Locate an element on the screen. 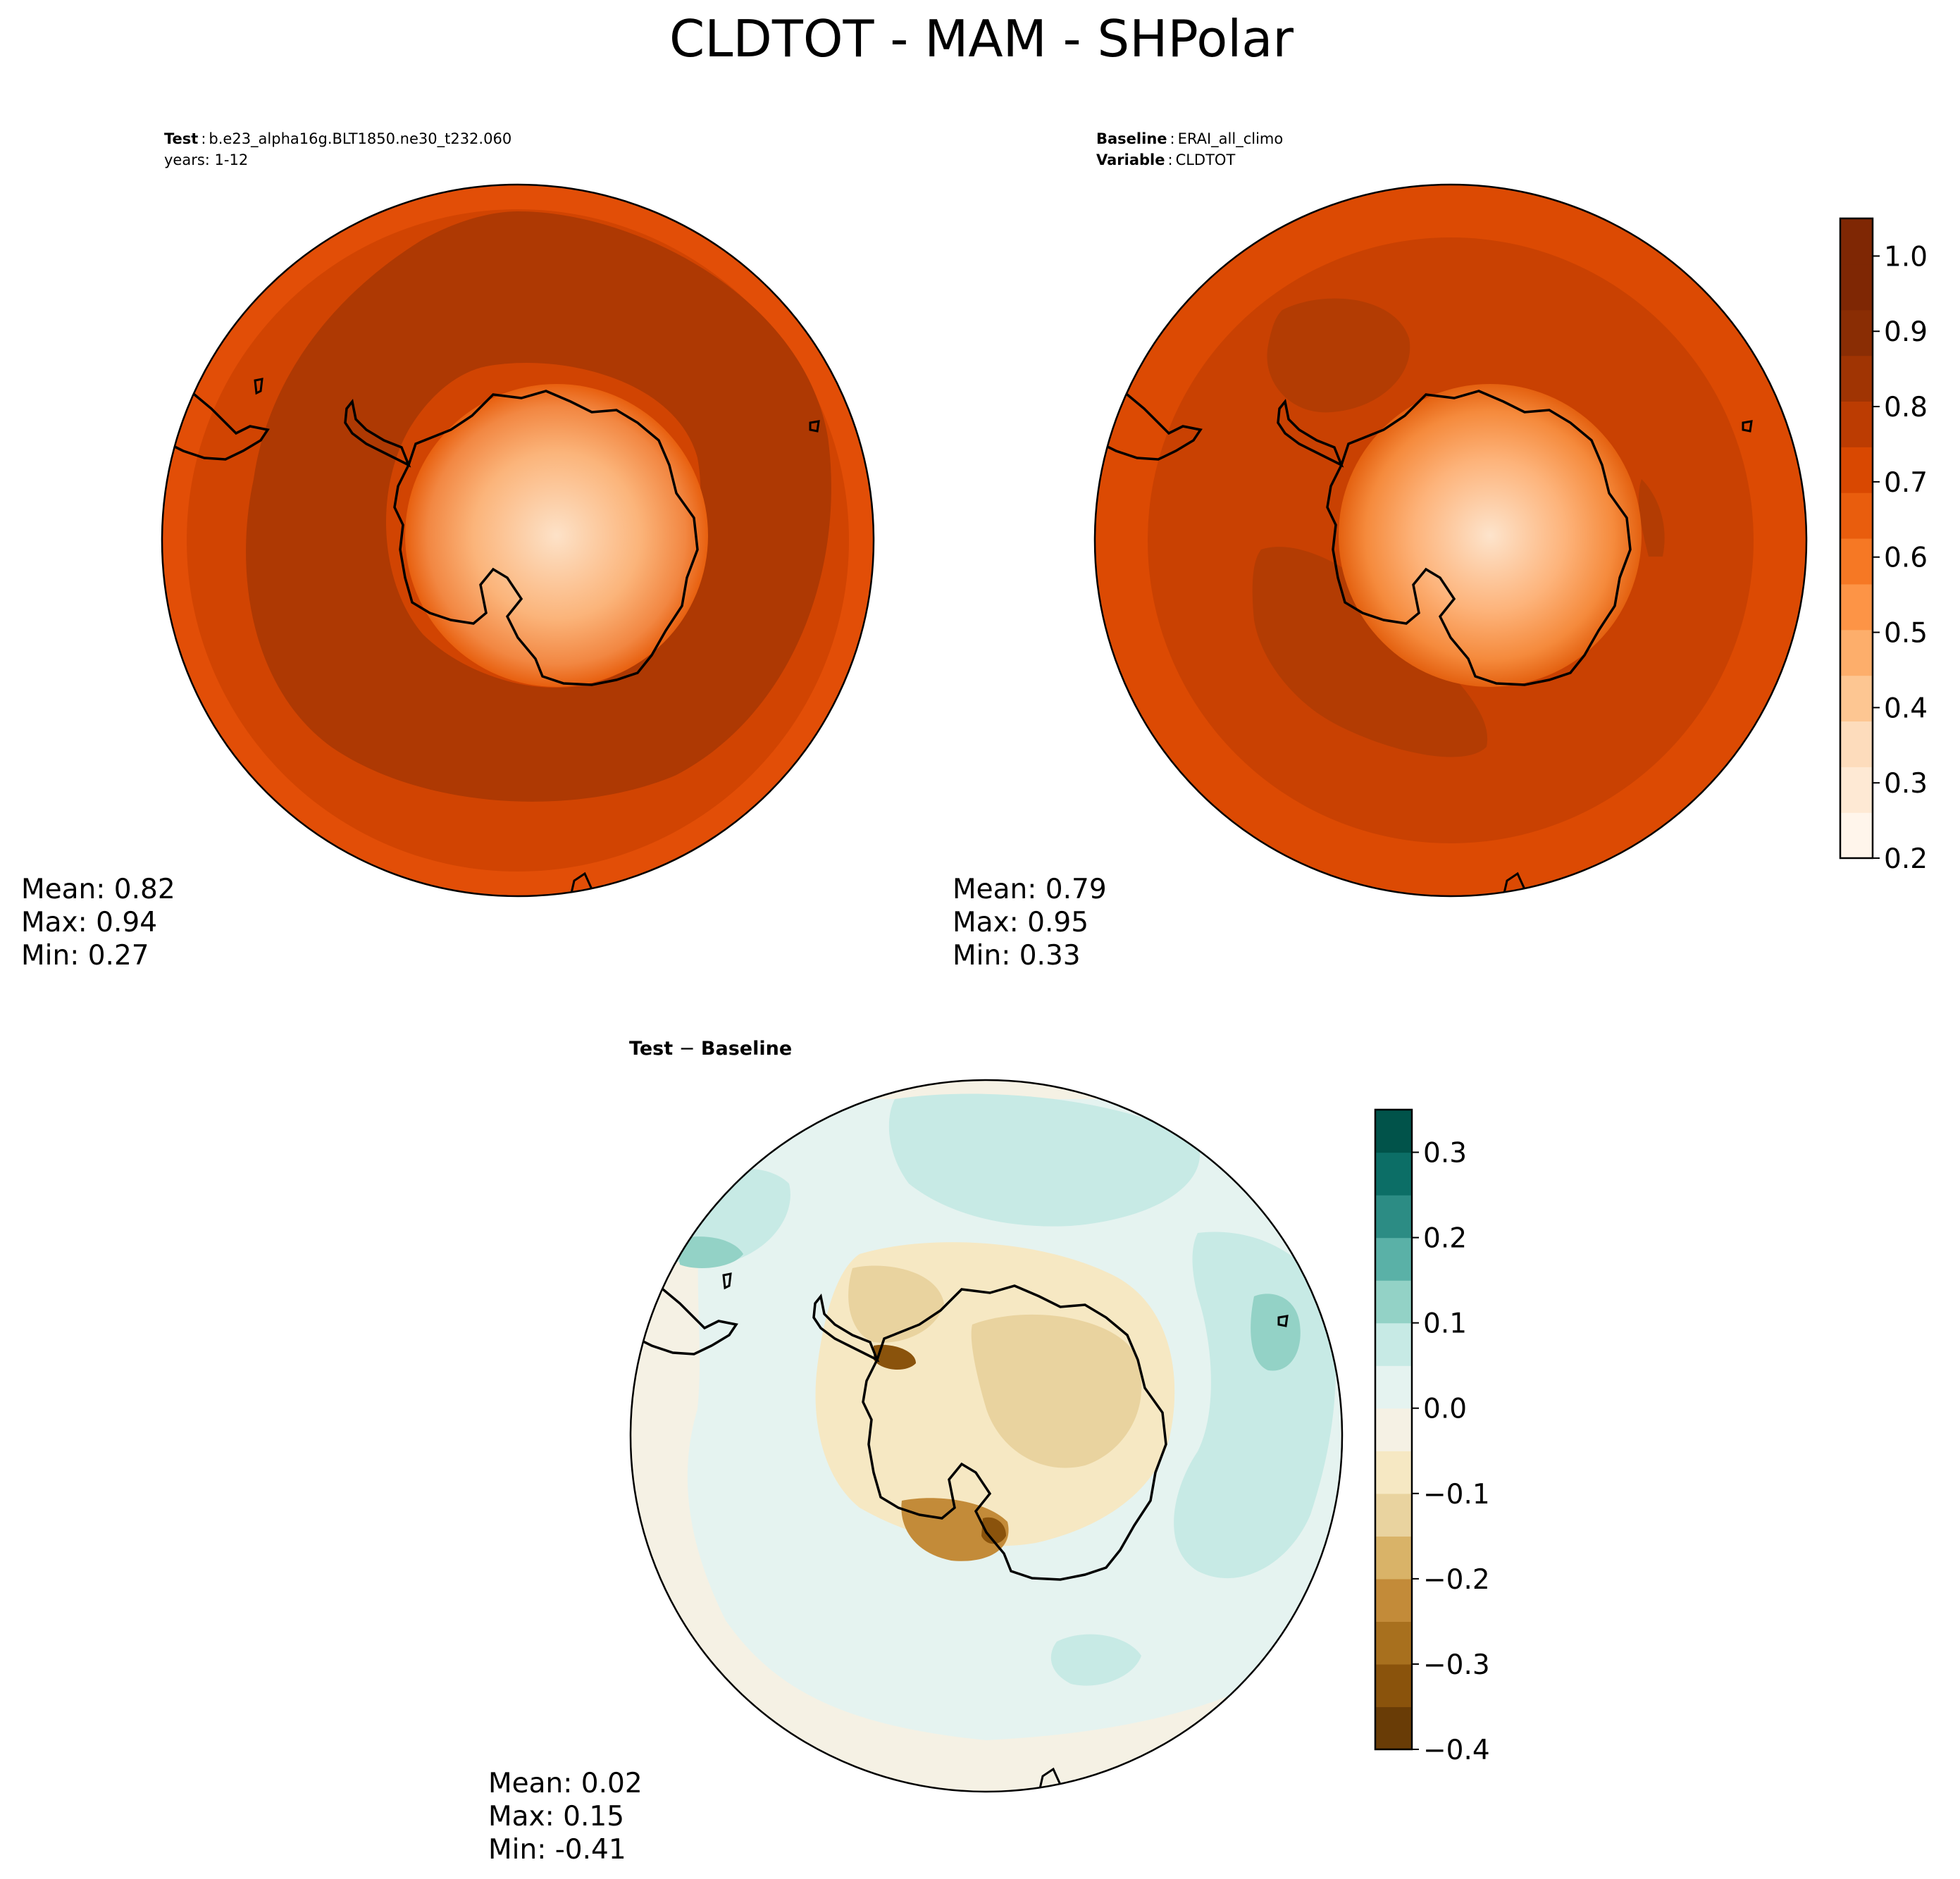 The image size is (1960, 1879). diff-colorbar-tick-label: −0.4 is located at coordinates (1457, 1750).